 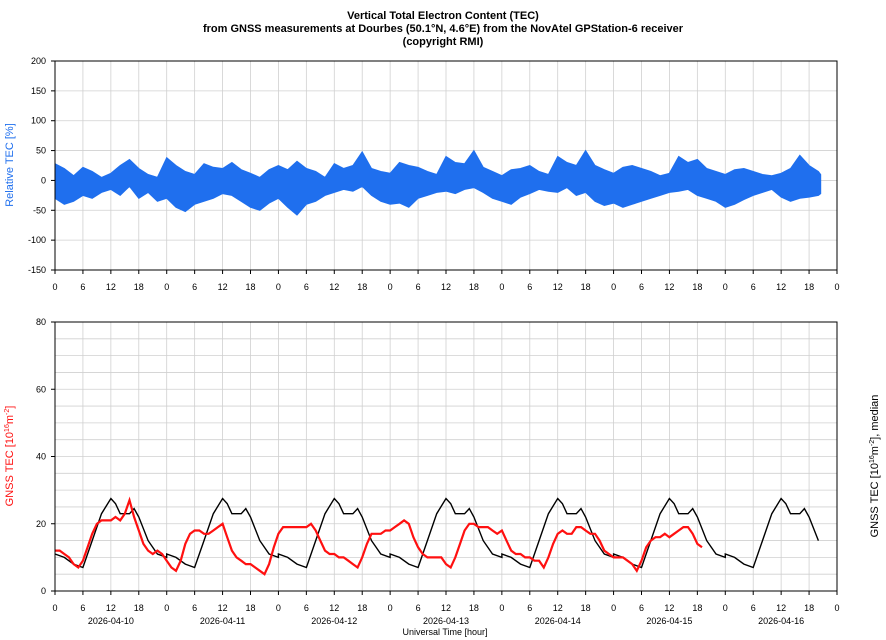 I want to click on gnss-tec-series-line, so click(x=379, y=536).